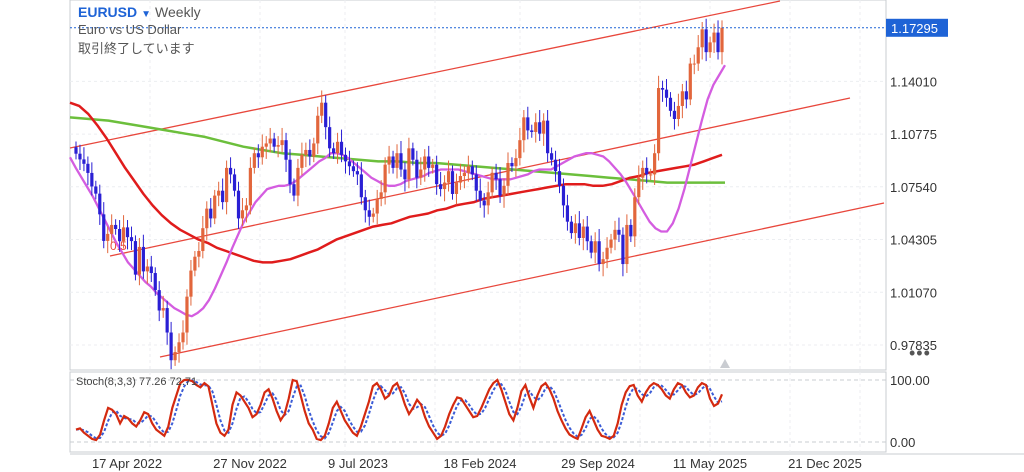 The height and width of the screenshot is (472, 1024). What do you see at coordinates (146, 14) in the screenshot?
I see `chevron-down-icon: ▼` at bounding box center [146, 14].